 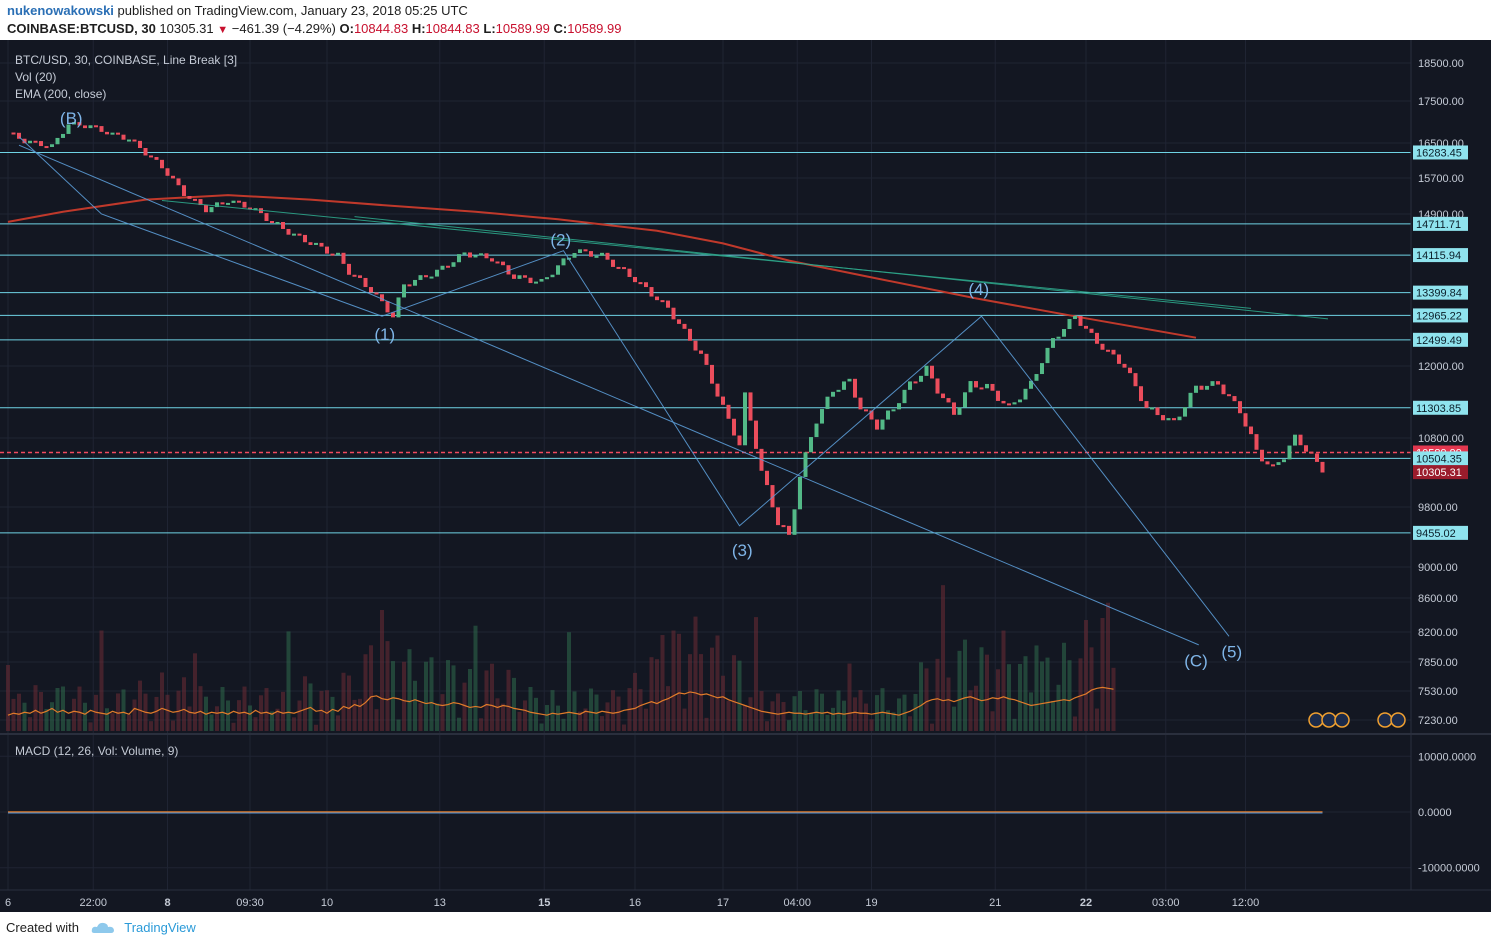 What do you see at coordinates (60, 10) in the screenshot?
I see `author-link: nukenowakowski` at bounding box center [60, 10].